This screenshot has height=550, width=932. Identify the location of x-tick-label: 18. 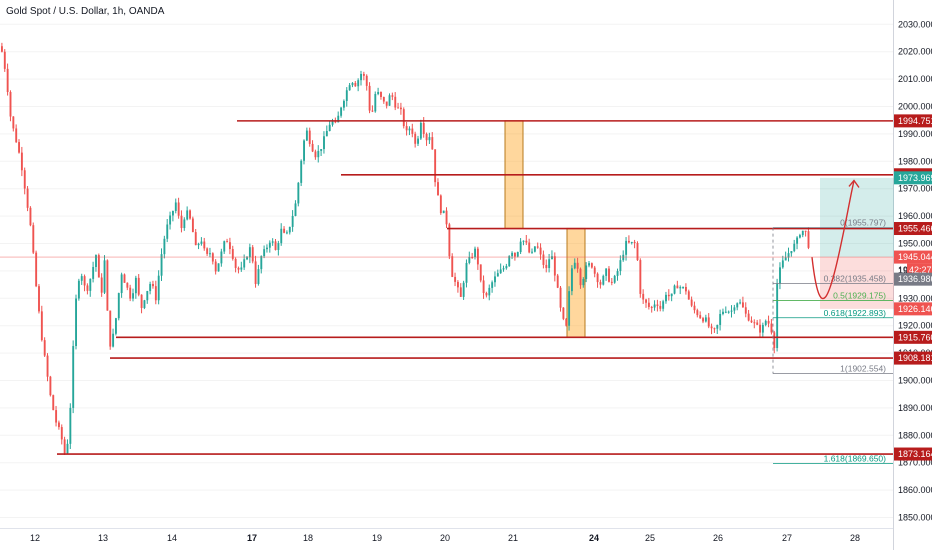
(308, 538).